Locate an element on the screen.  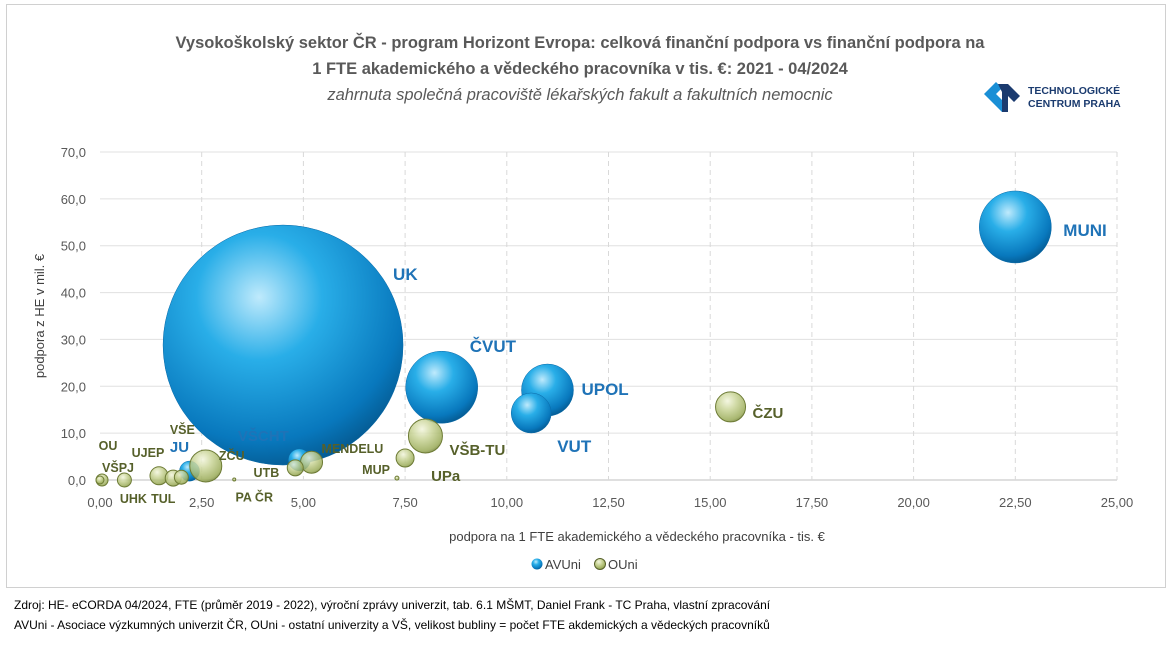
y-tick-label: 0,0 is located at coordinates (77, 480).